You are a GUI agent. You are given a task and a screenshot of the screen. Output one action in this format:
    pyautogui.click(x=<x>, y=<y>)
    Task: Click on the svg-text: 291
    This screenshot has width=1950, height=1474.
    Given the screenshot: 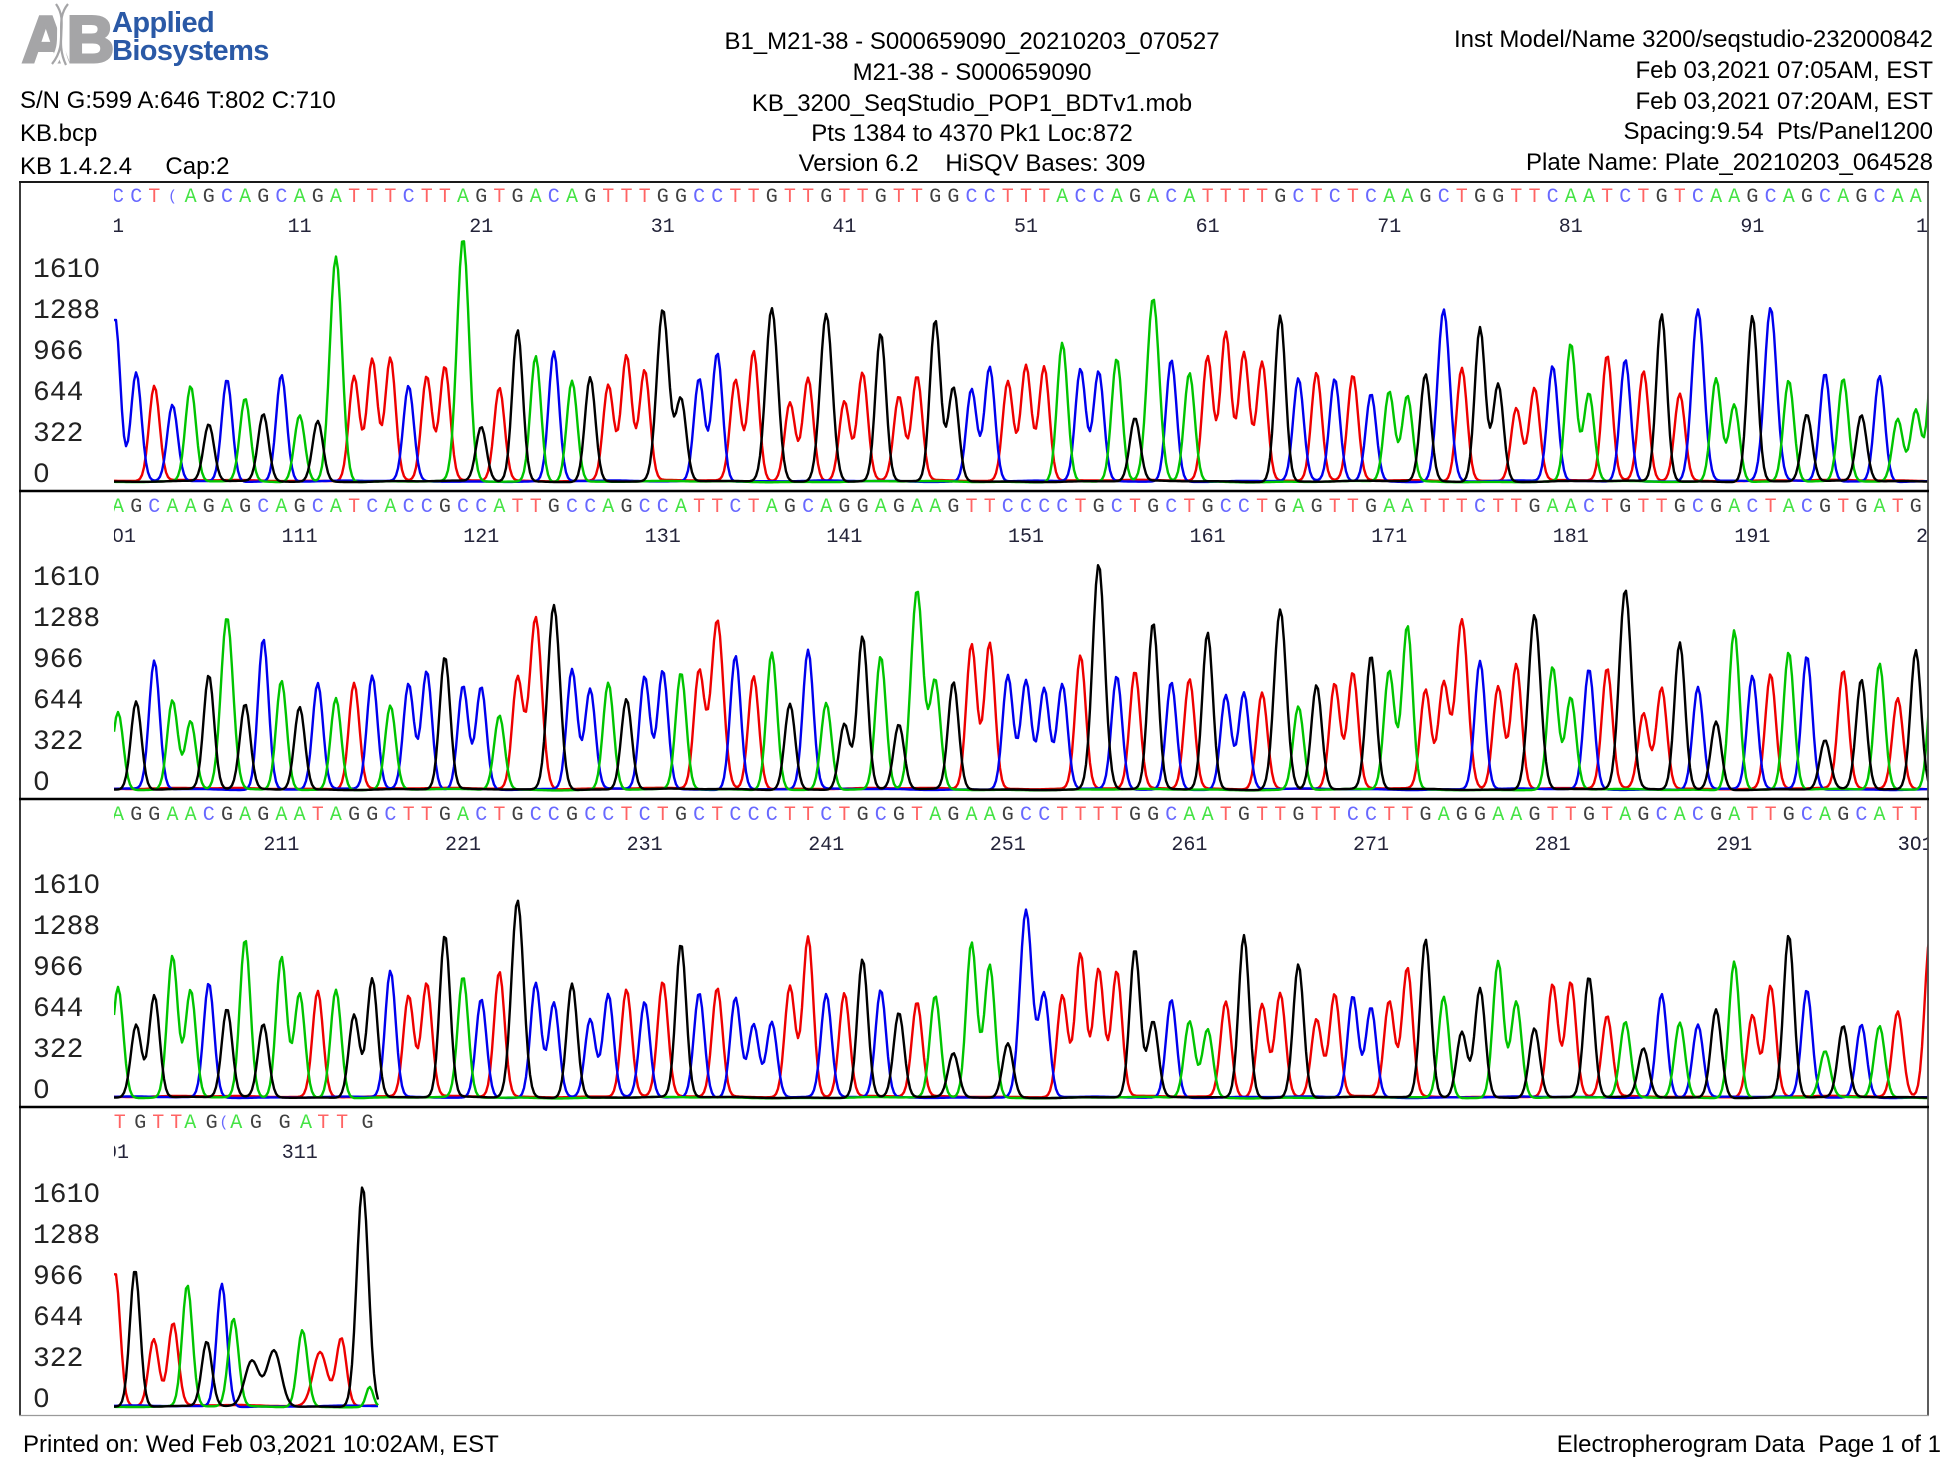 What is the action you would take?
    pyautogui.click(x=1734, y=845)
    